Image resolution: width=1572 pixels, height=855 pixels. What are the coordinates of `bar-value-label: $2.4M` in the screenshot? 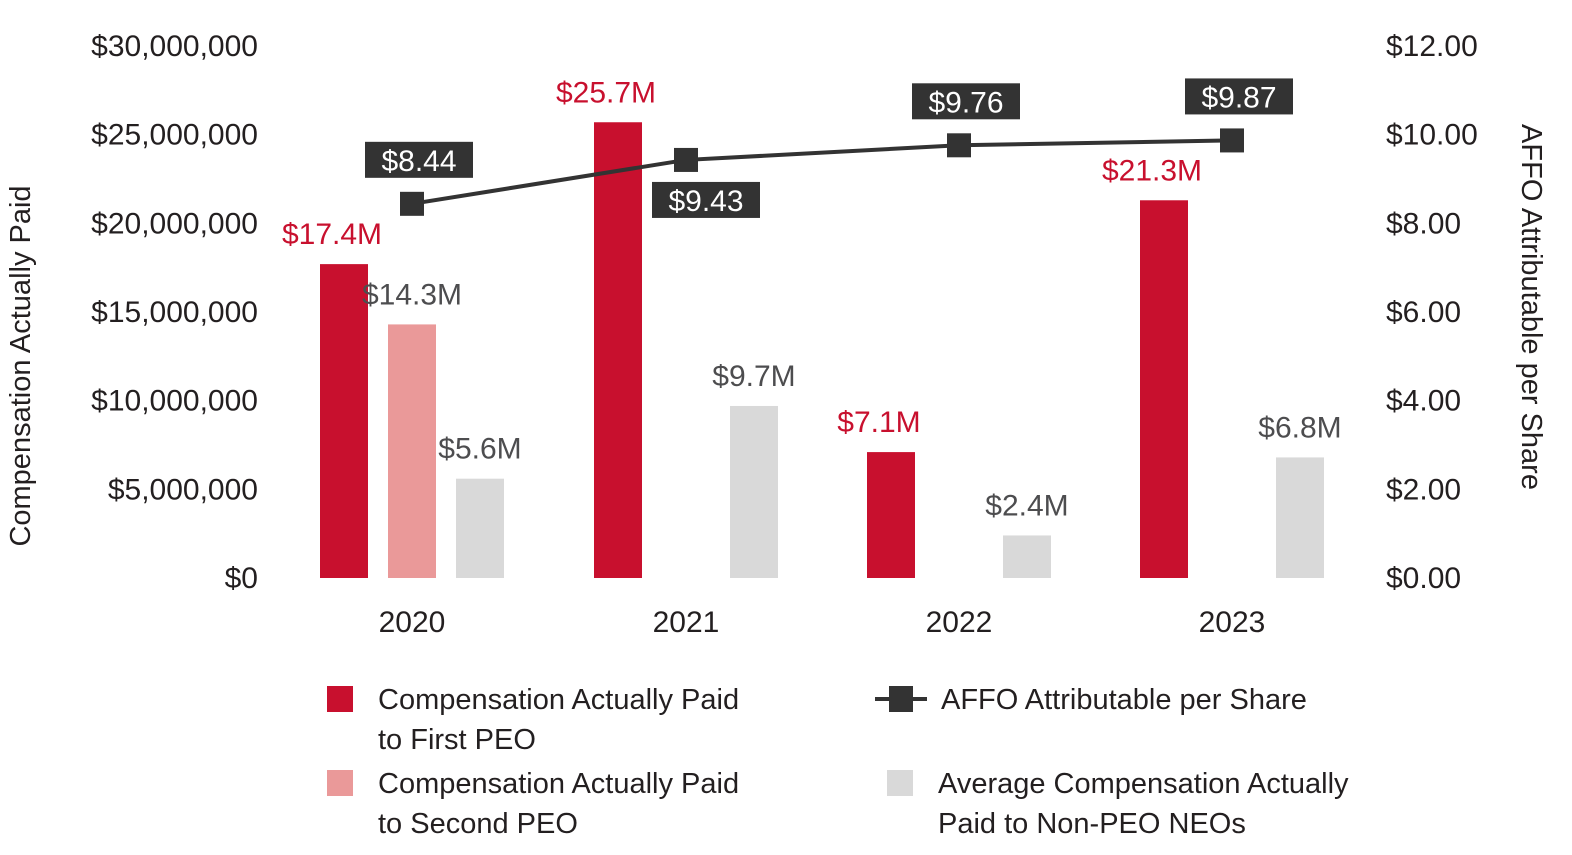 It's located at (1026, 505).